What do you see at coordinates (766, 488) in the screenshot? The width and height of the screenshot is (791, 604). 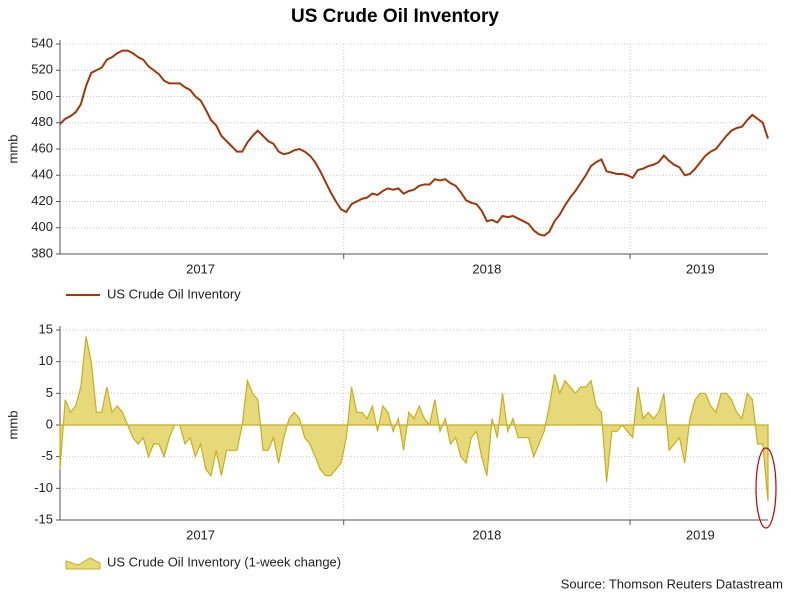 I see `highlight-ellipse` at bounding box center [766, 488].